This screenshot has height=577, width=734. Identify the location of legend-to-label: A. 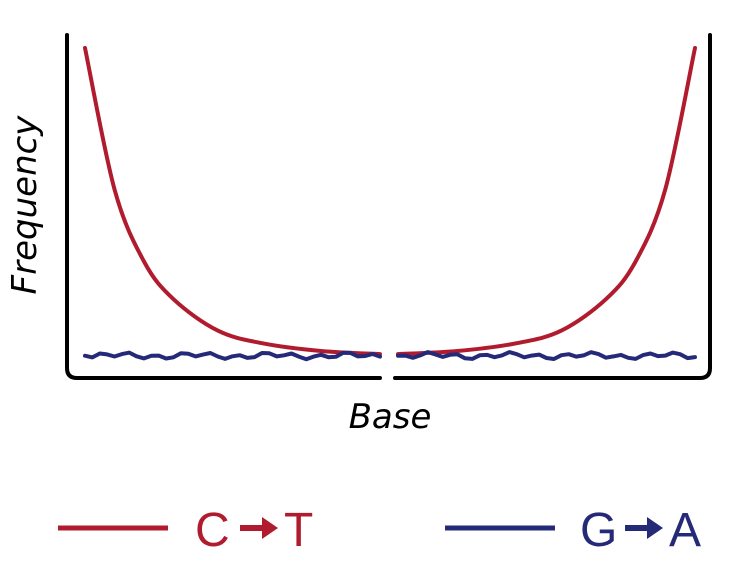
(685, 530).